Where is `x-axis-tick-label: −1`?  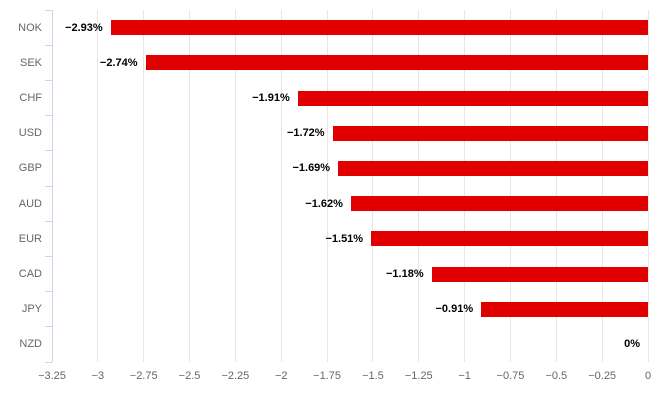
x-axis-tick-label: −1 is located at coordinates (464, 376).